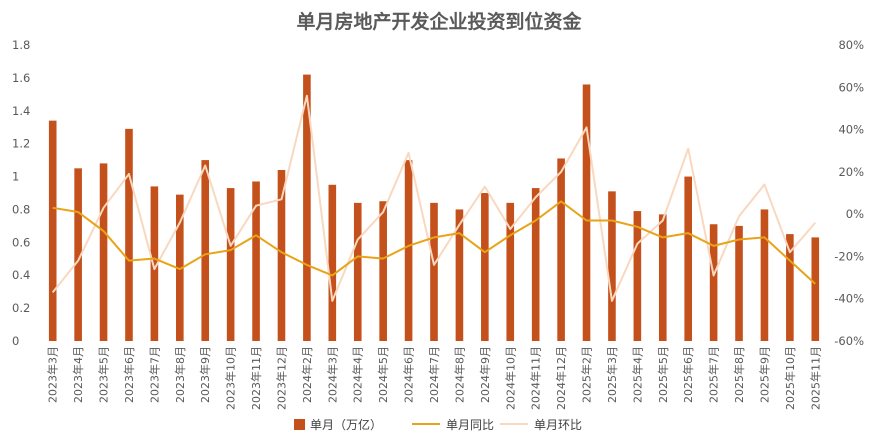  What do you see at coordinates (849, 299) in the screenshot?
I see `y2-tick-label: -40%` at bounding box center [849, 299].